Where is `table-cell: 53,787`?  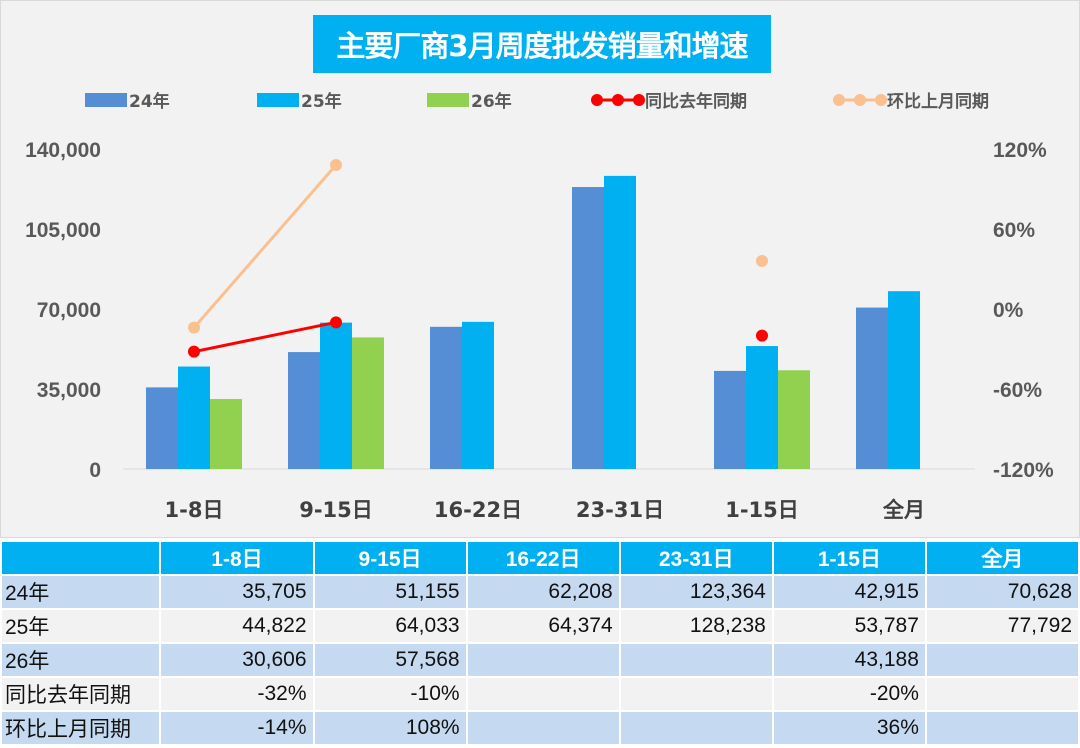 table-cell: 53,787 is located at coordinates (849, 626).